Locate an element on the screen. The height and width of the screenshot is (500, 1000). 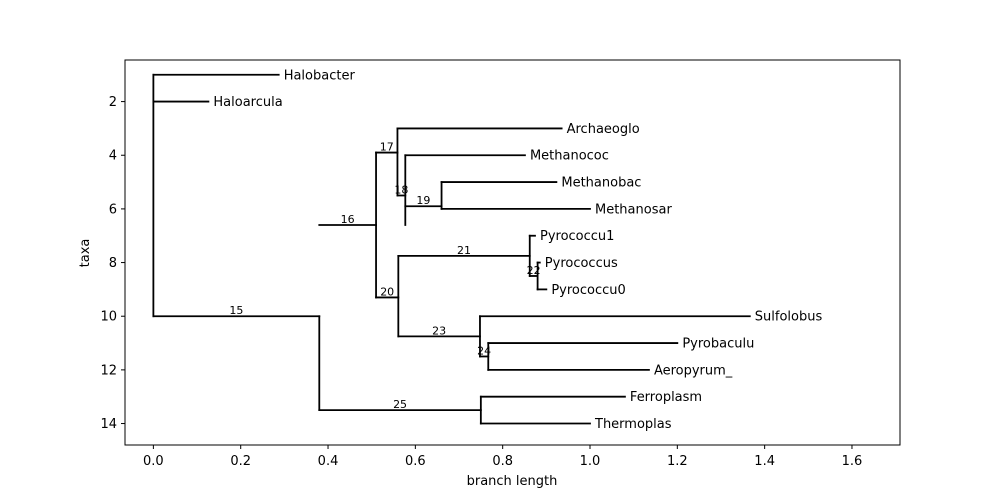
leaf-label-pyrobaculu: Pyrobaculu is located at coordinates (718, 344).